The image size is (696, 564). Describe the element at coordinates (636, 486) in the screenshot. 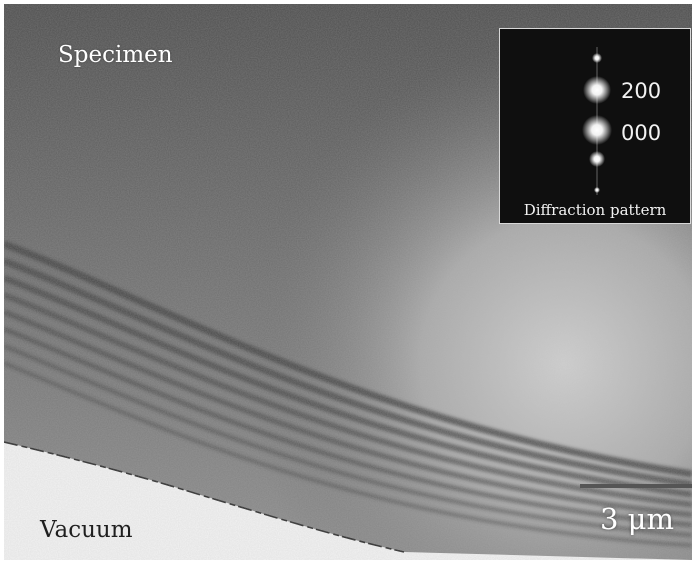

I see `scale-bar` at that location.